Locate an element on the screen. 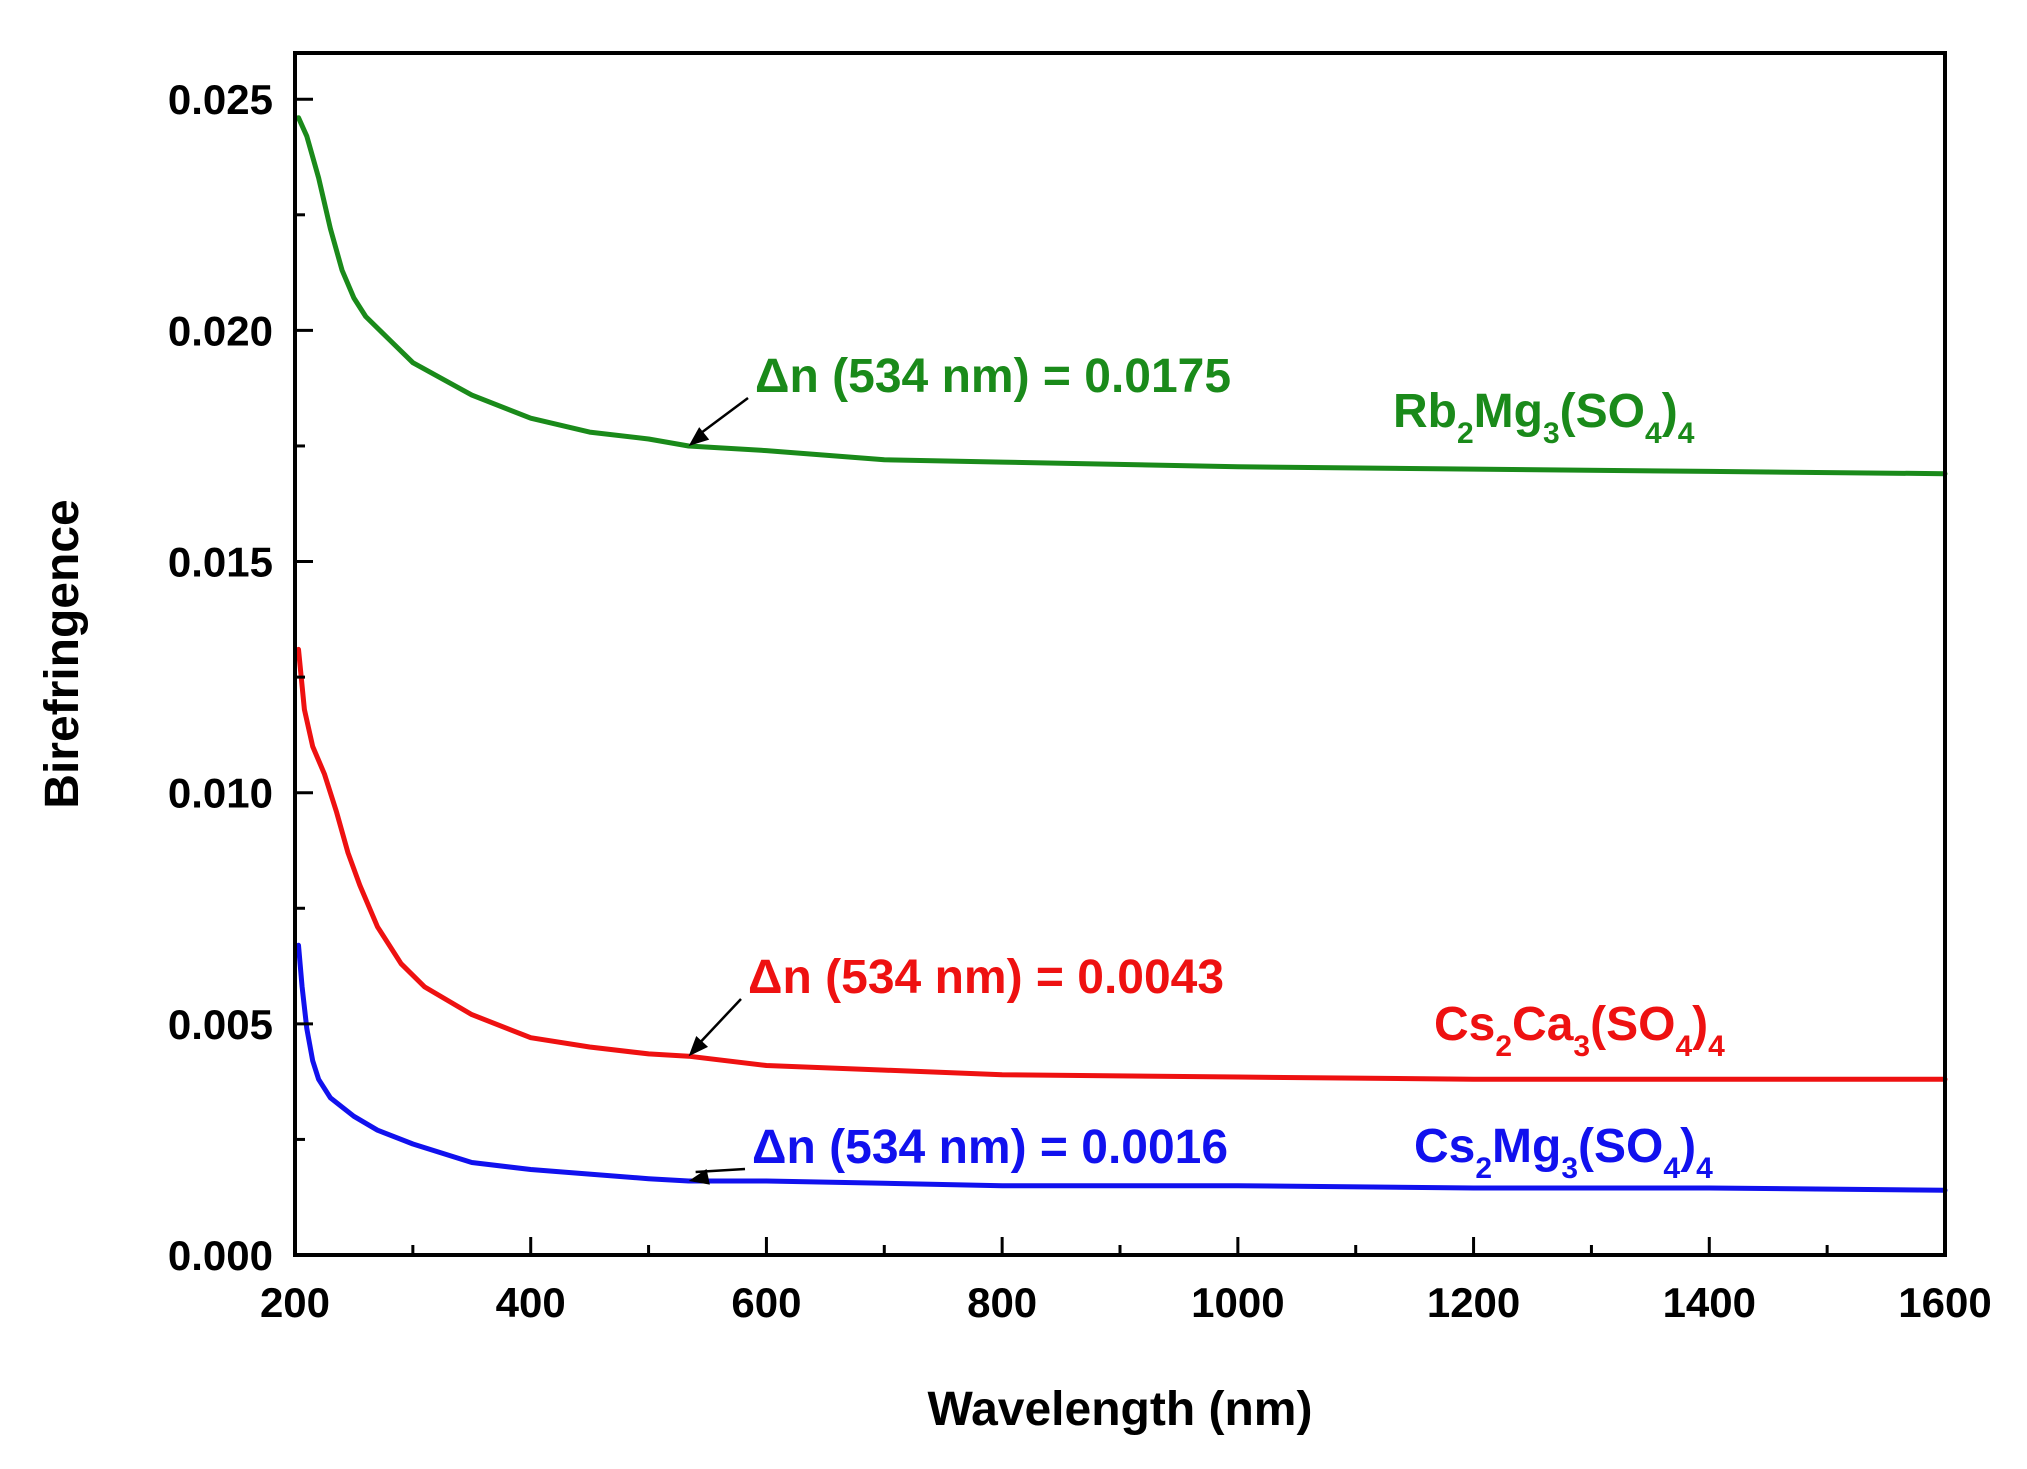 The image size is (2027, 1469). annotation-arrowhead-rb2mg3so44 is located at coordinates (699, 436).